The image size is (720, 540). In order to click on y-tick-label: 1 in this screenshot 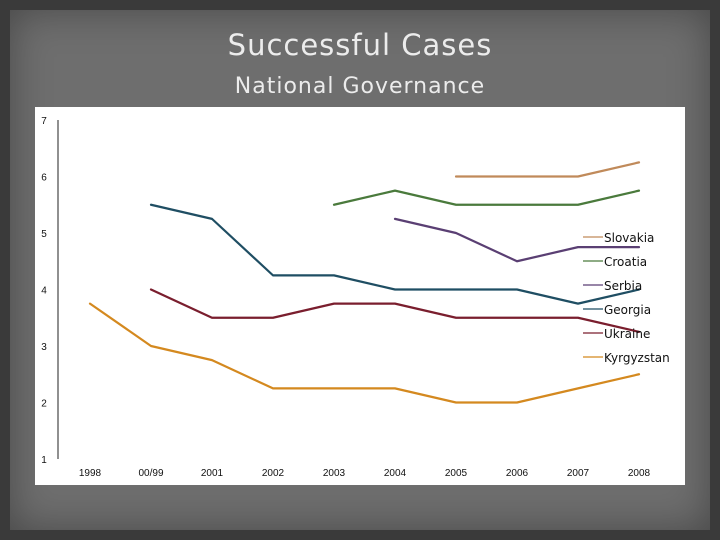, I will do `click(44, 460)`.